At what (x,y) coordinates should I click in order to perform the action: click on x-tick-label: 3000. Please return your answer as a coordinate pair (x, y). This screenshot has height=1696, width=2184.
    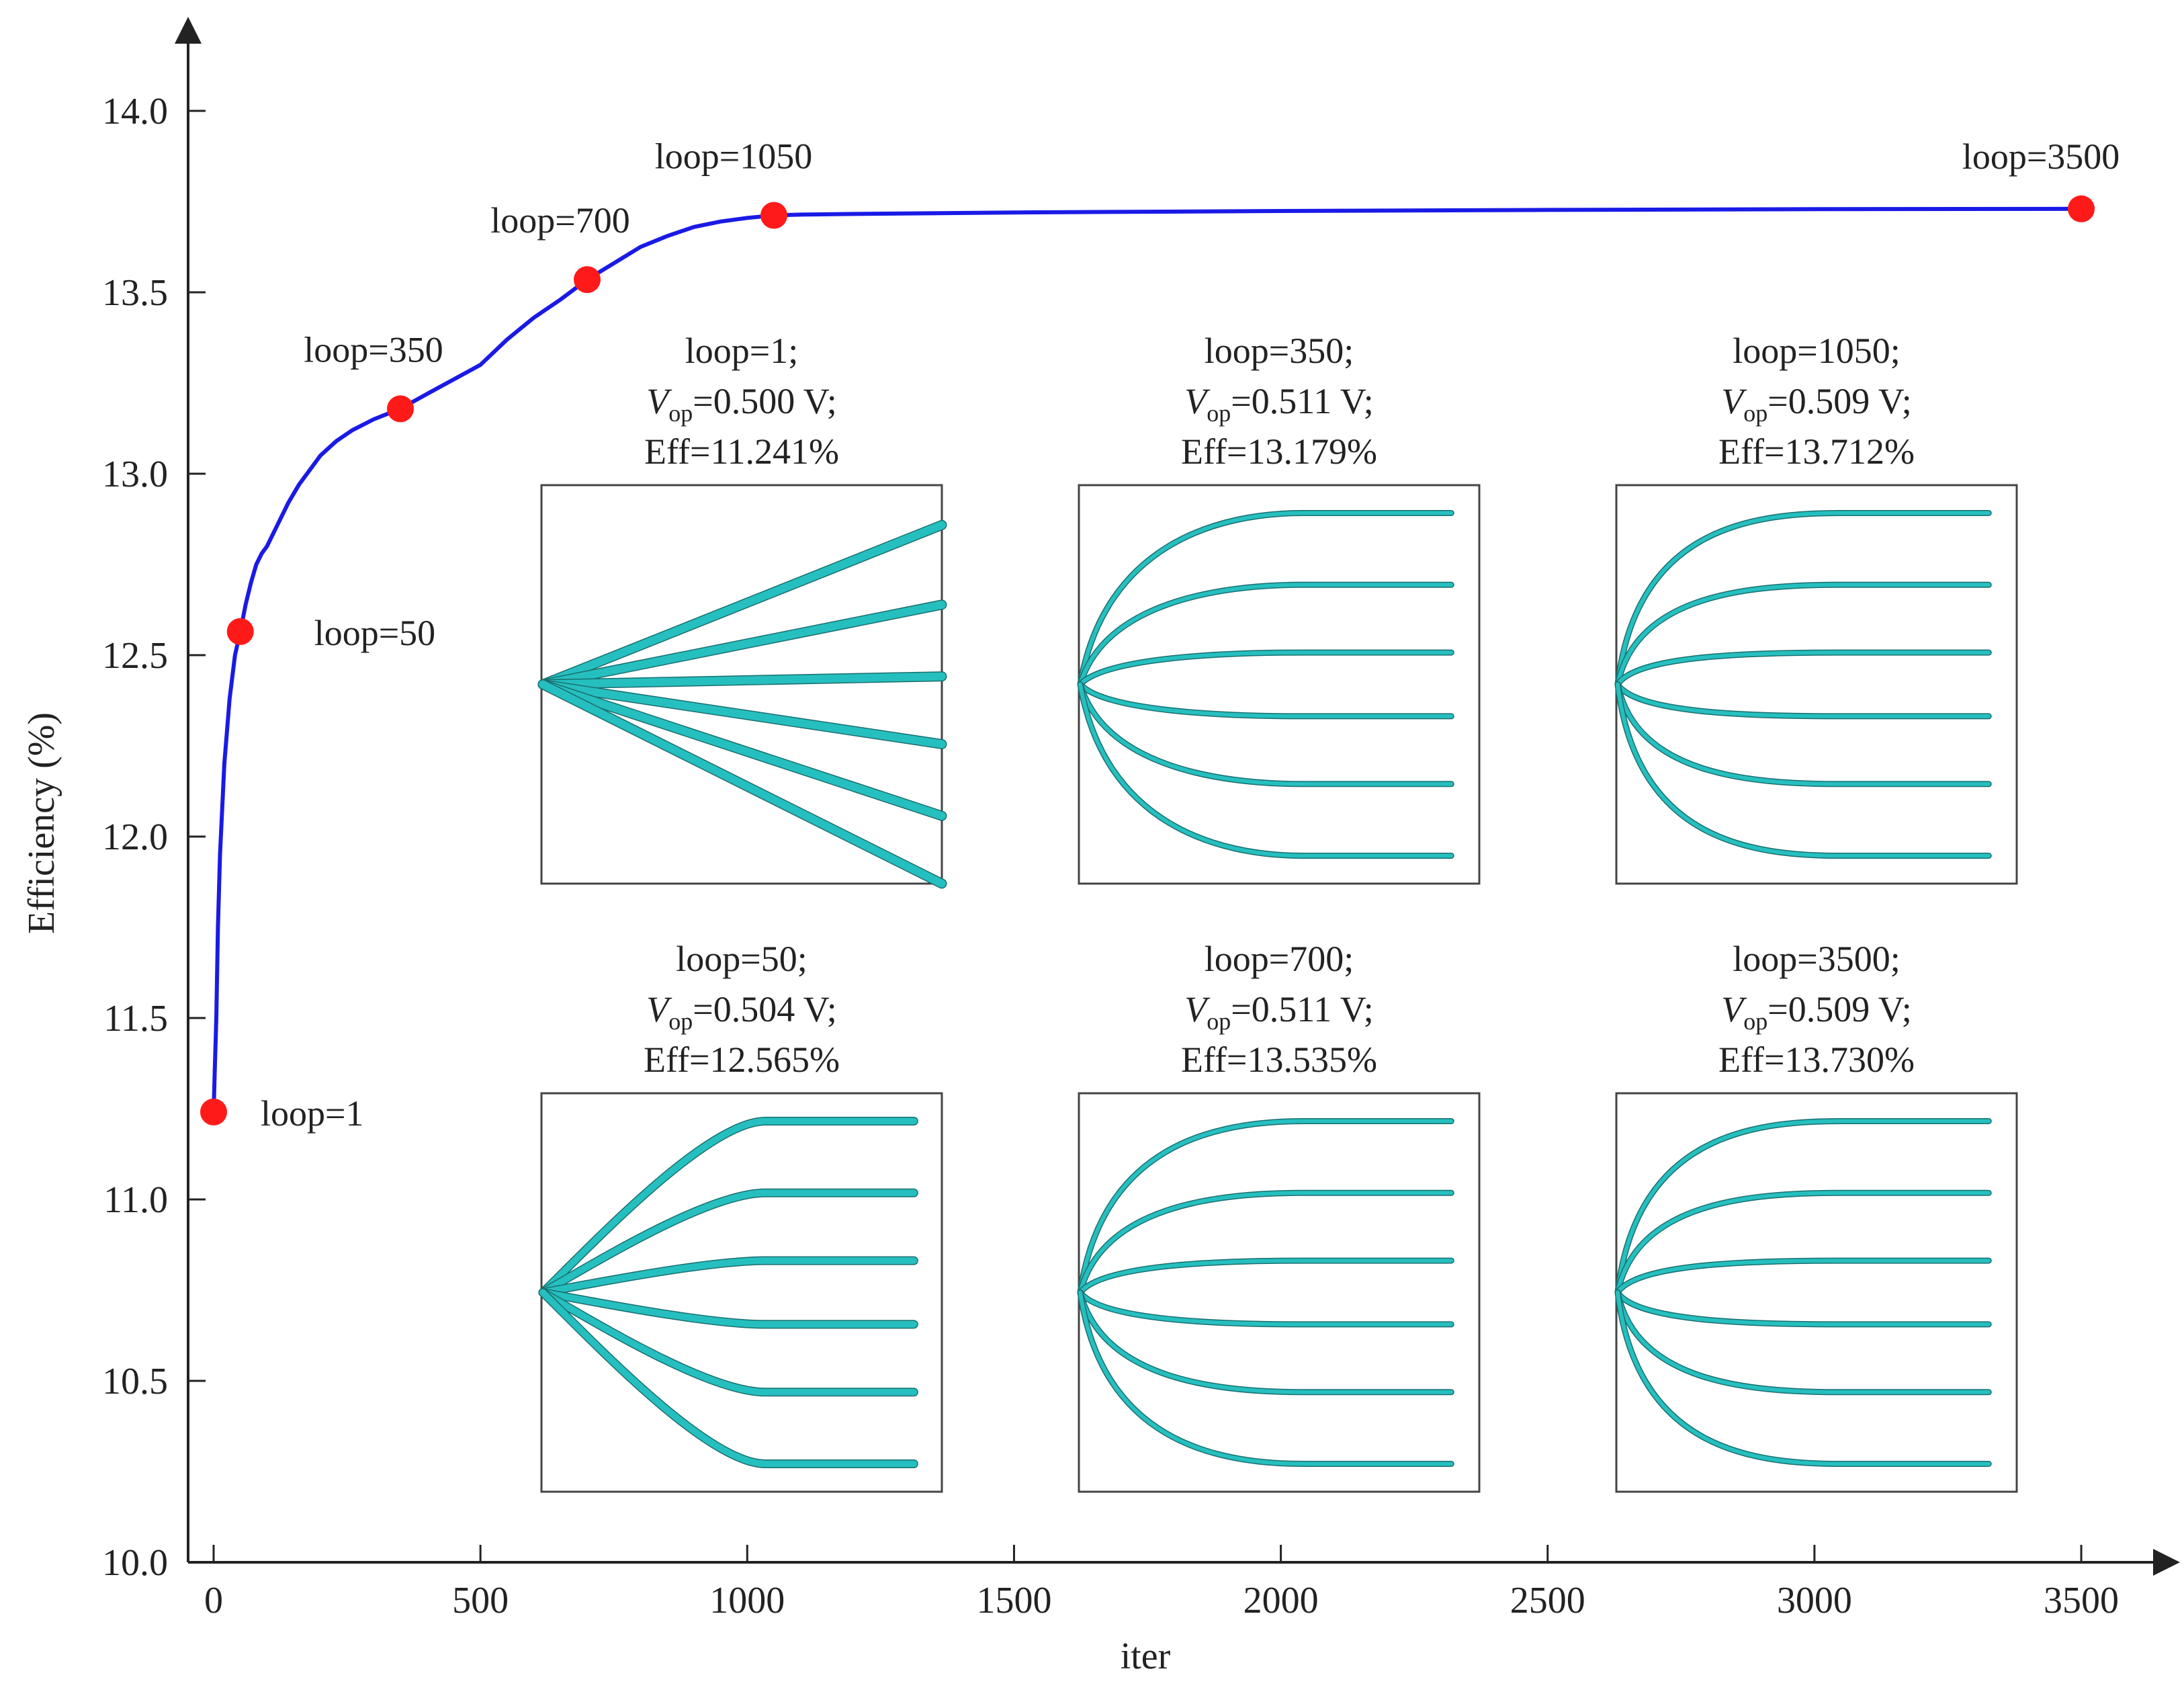
    Looking at the image, I should click on (1815, 1600).